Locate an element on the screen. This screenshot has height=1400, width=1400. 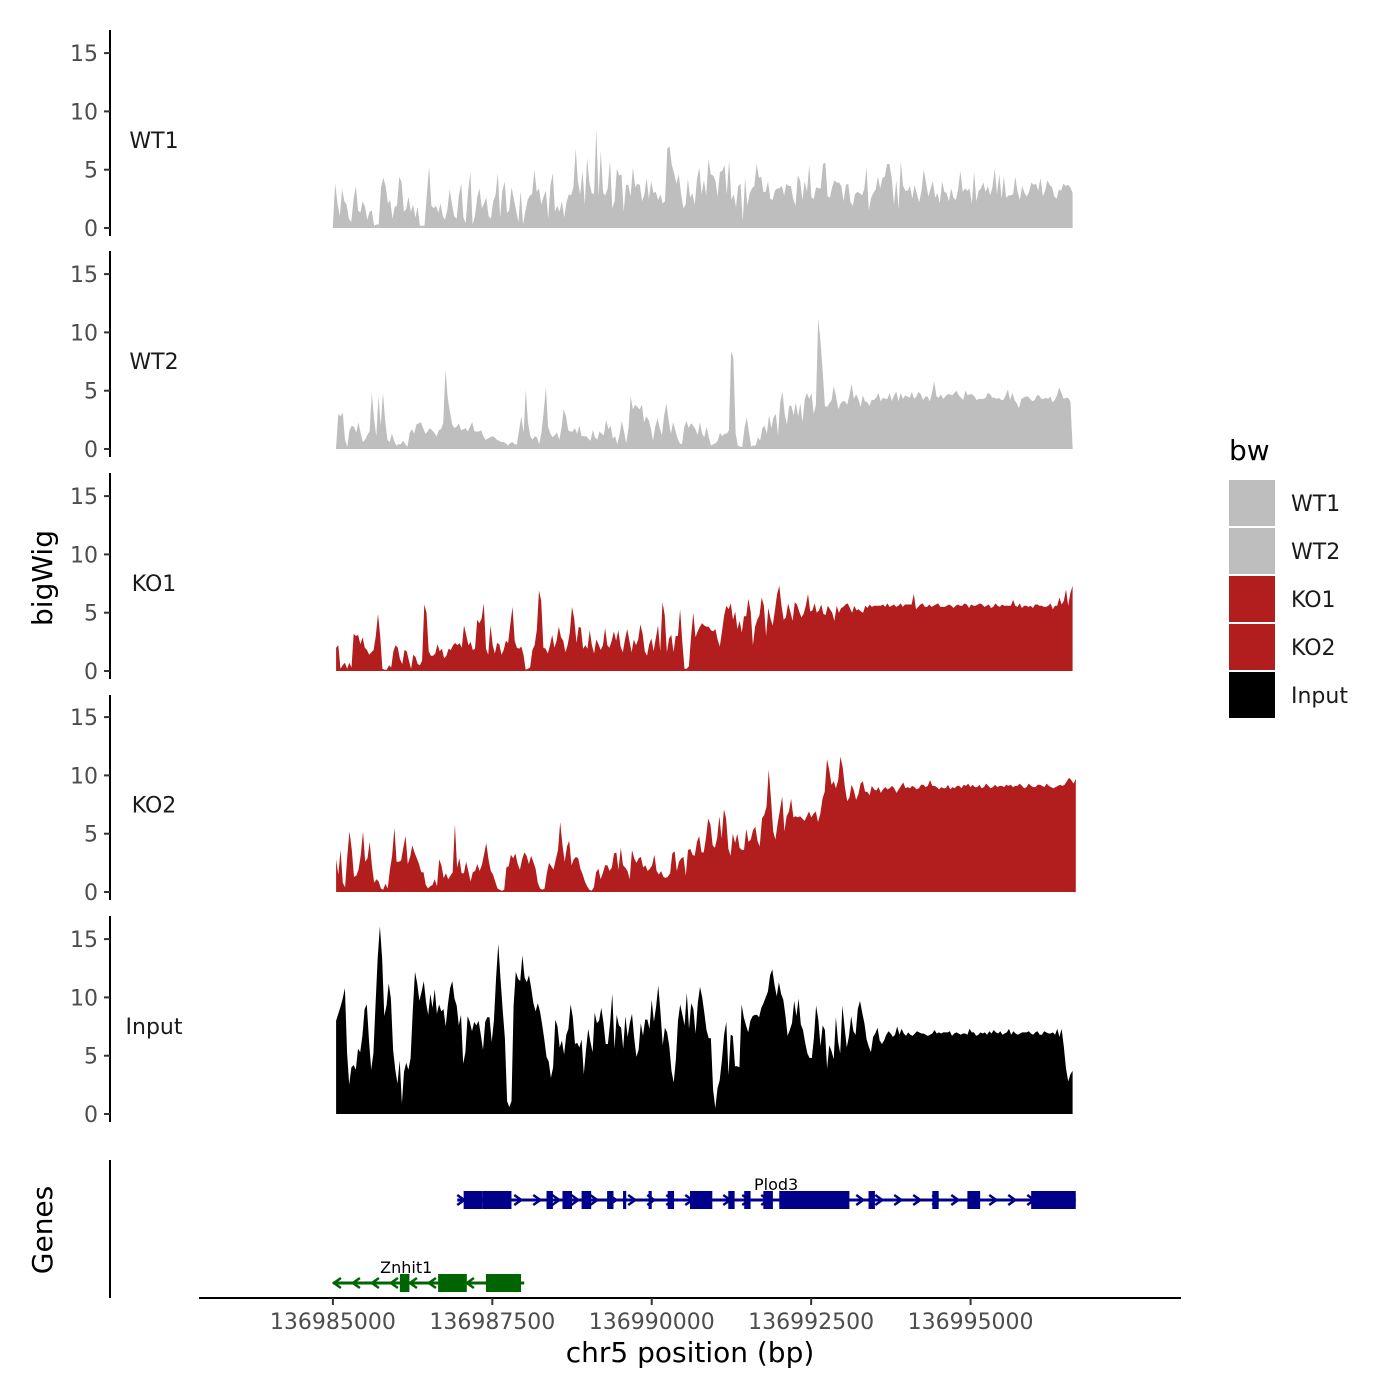
x-axis-title: chr5 position (bp) is located at coordinates (690, 1352).